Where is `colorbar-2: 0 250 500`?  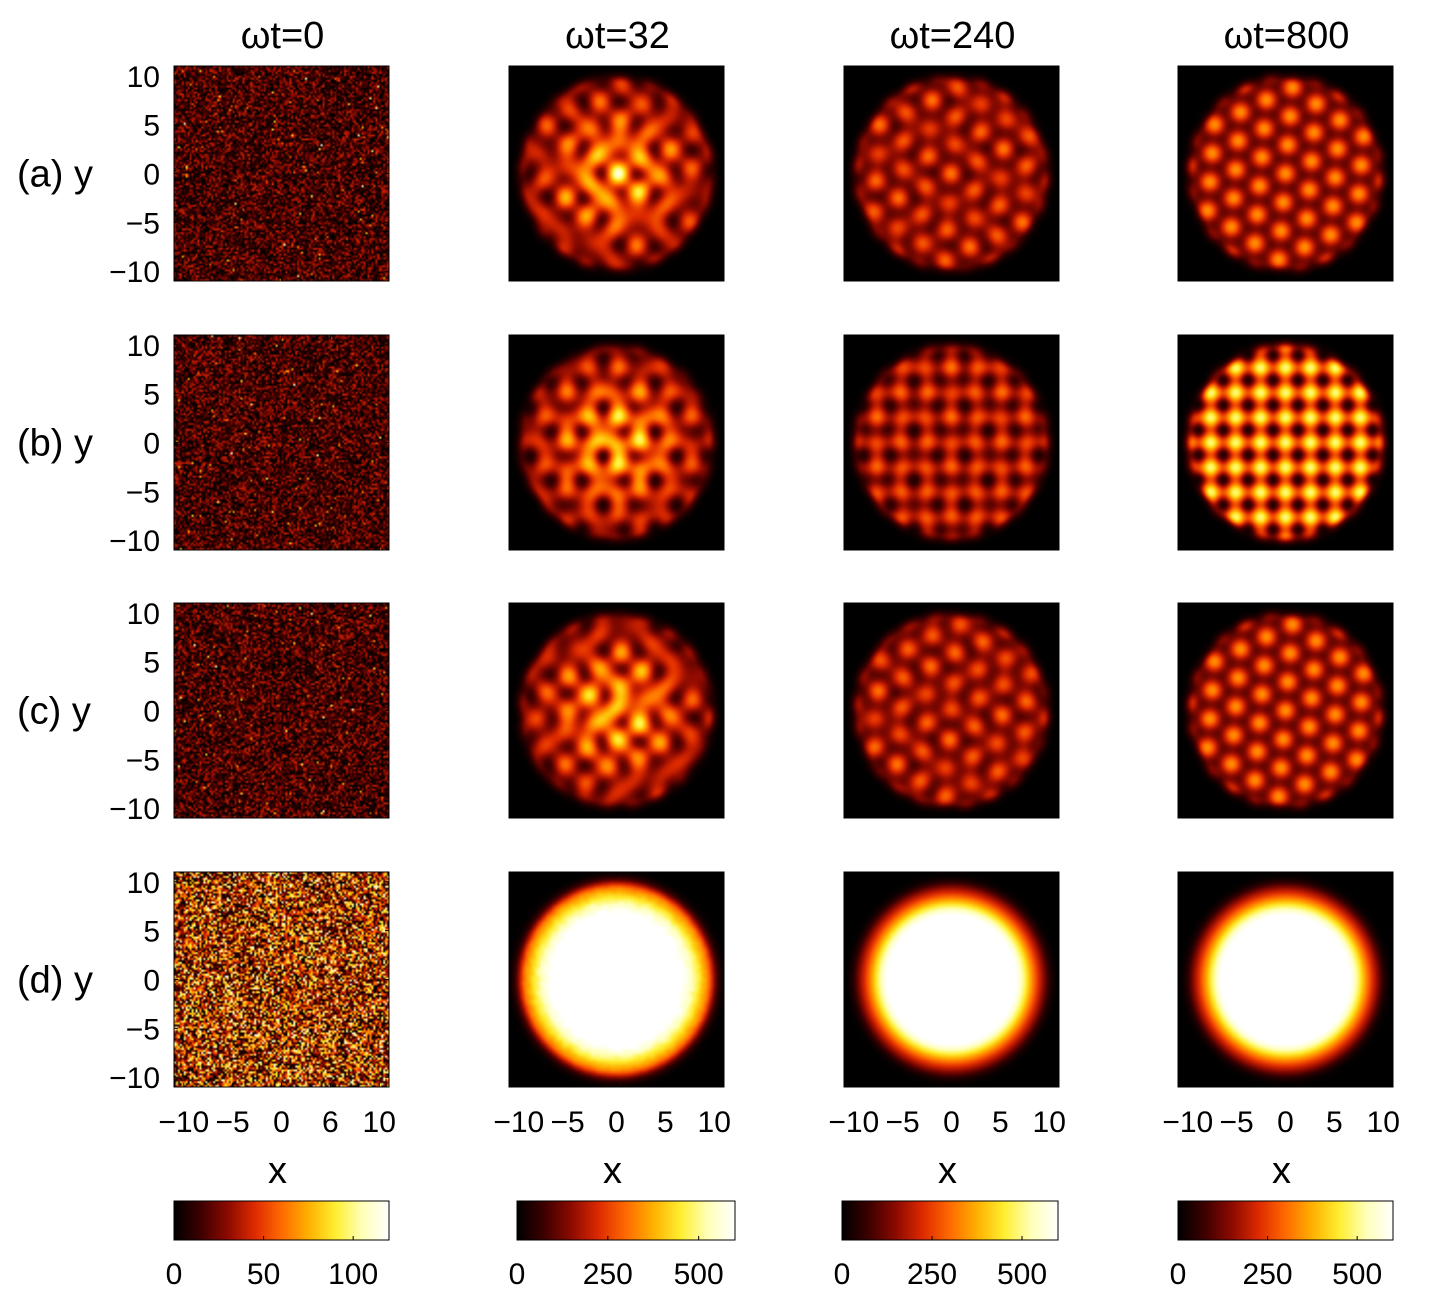 colorbar-2: 0 250 500 is located at coordinates (622, 1245).